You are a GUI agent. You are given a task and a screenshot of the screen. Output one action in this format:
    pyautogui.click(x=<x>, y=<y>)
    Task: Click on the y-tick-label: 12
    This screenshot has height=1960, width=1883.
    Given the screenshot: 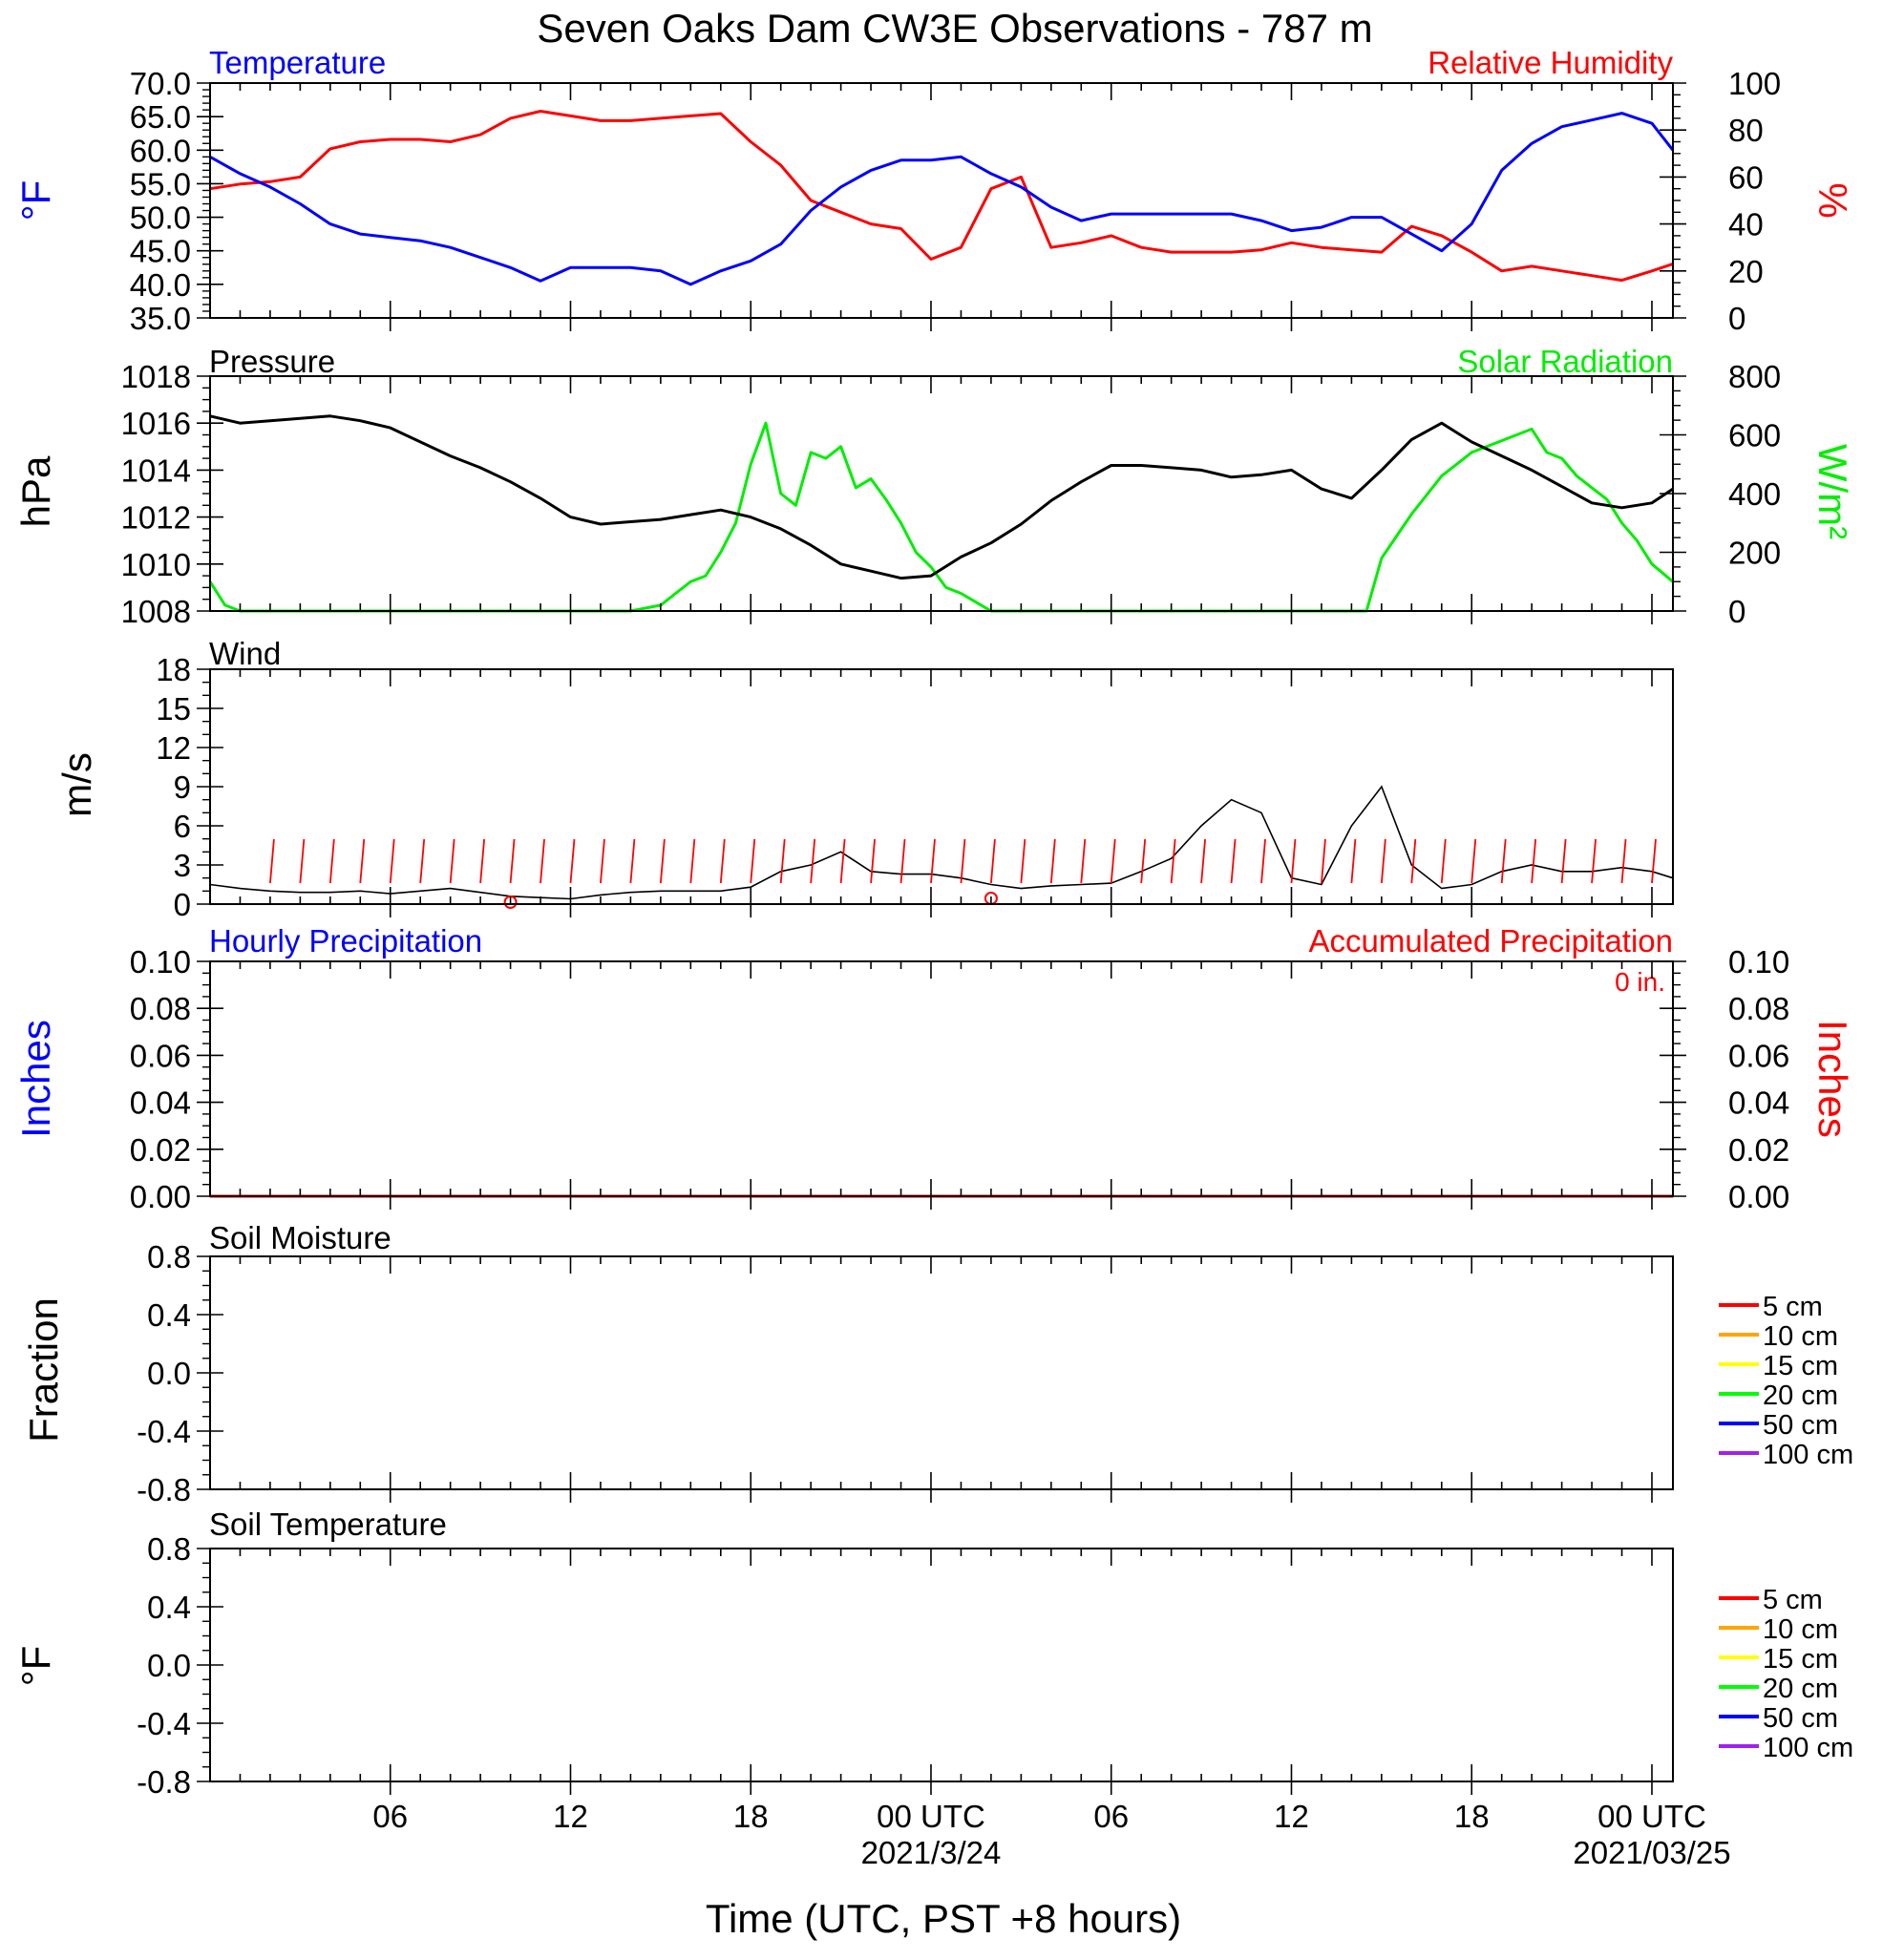 What is the action you would take?
    pyautogui.click(x=173, y=748)
    